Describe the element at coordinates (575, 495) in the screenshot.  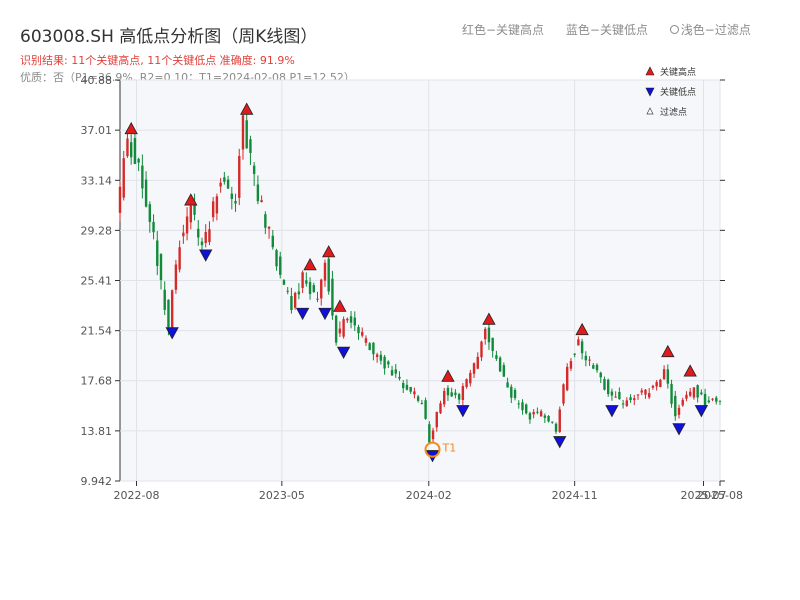
I see `x-tick-label: 2024-11` at that location.